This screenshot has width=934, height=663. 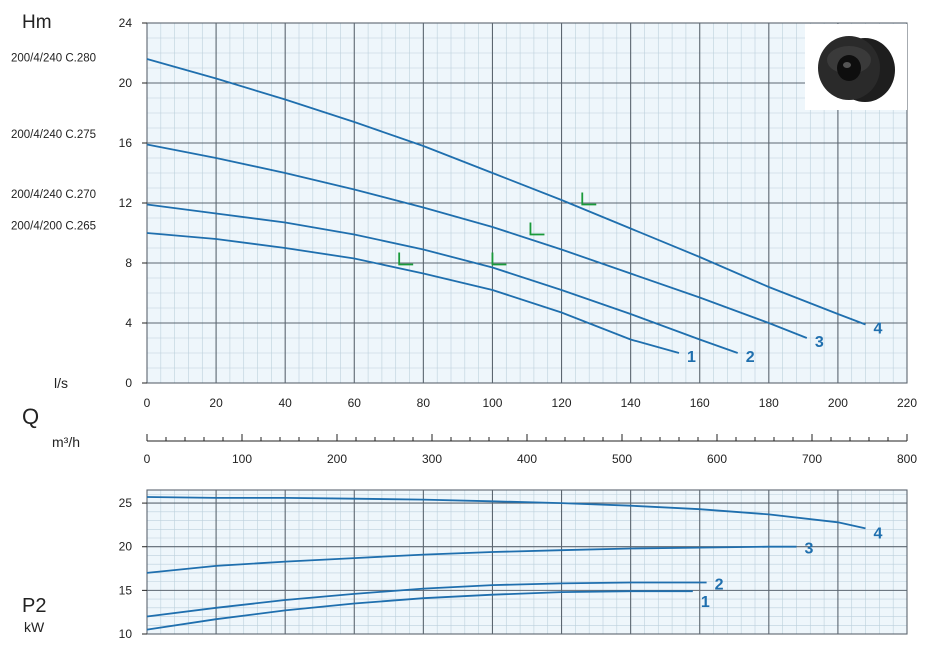 What do you see at coordinates (769, 403) in the screenshot?
I see `head-x-tick-label: 180` at bounding box center [769, 403].